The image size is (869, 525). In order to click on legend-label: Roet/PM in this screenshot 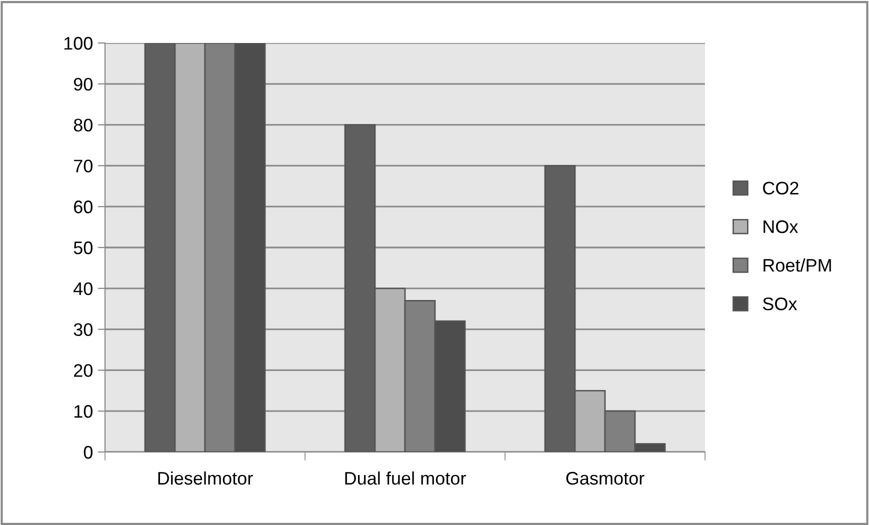, I will do `click(797, 265)`.